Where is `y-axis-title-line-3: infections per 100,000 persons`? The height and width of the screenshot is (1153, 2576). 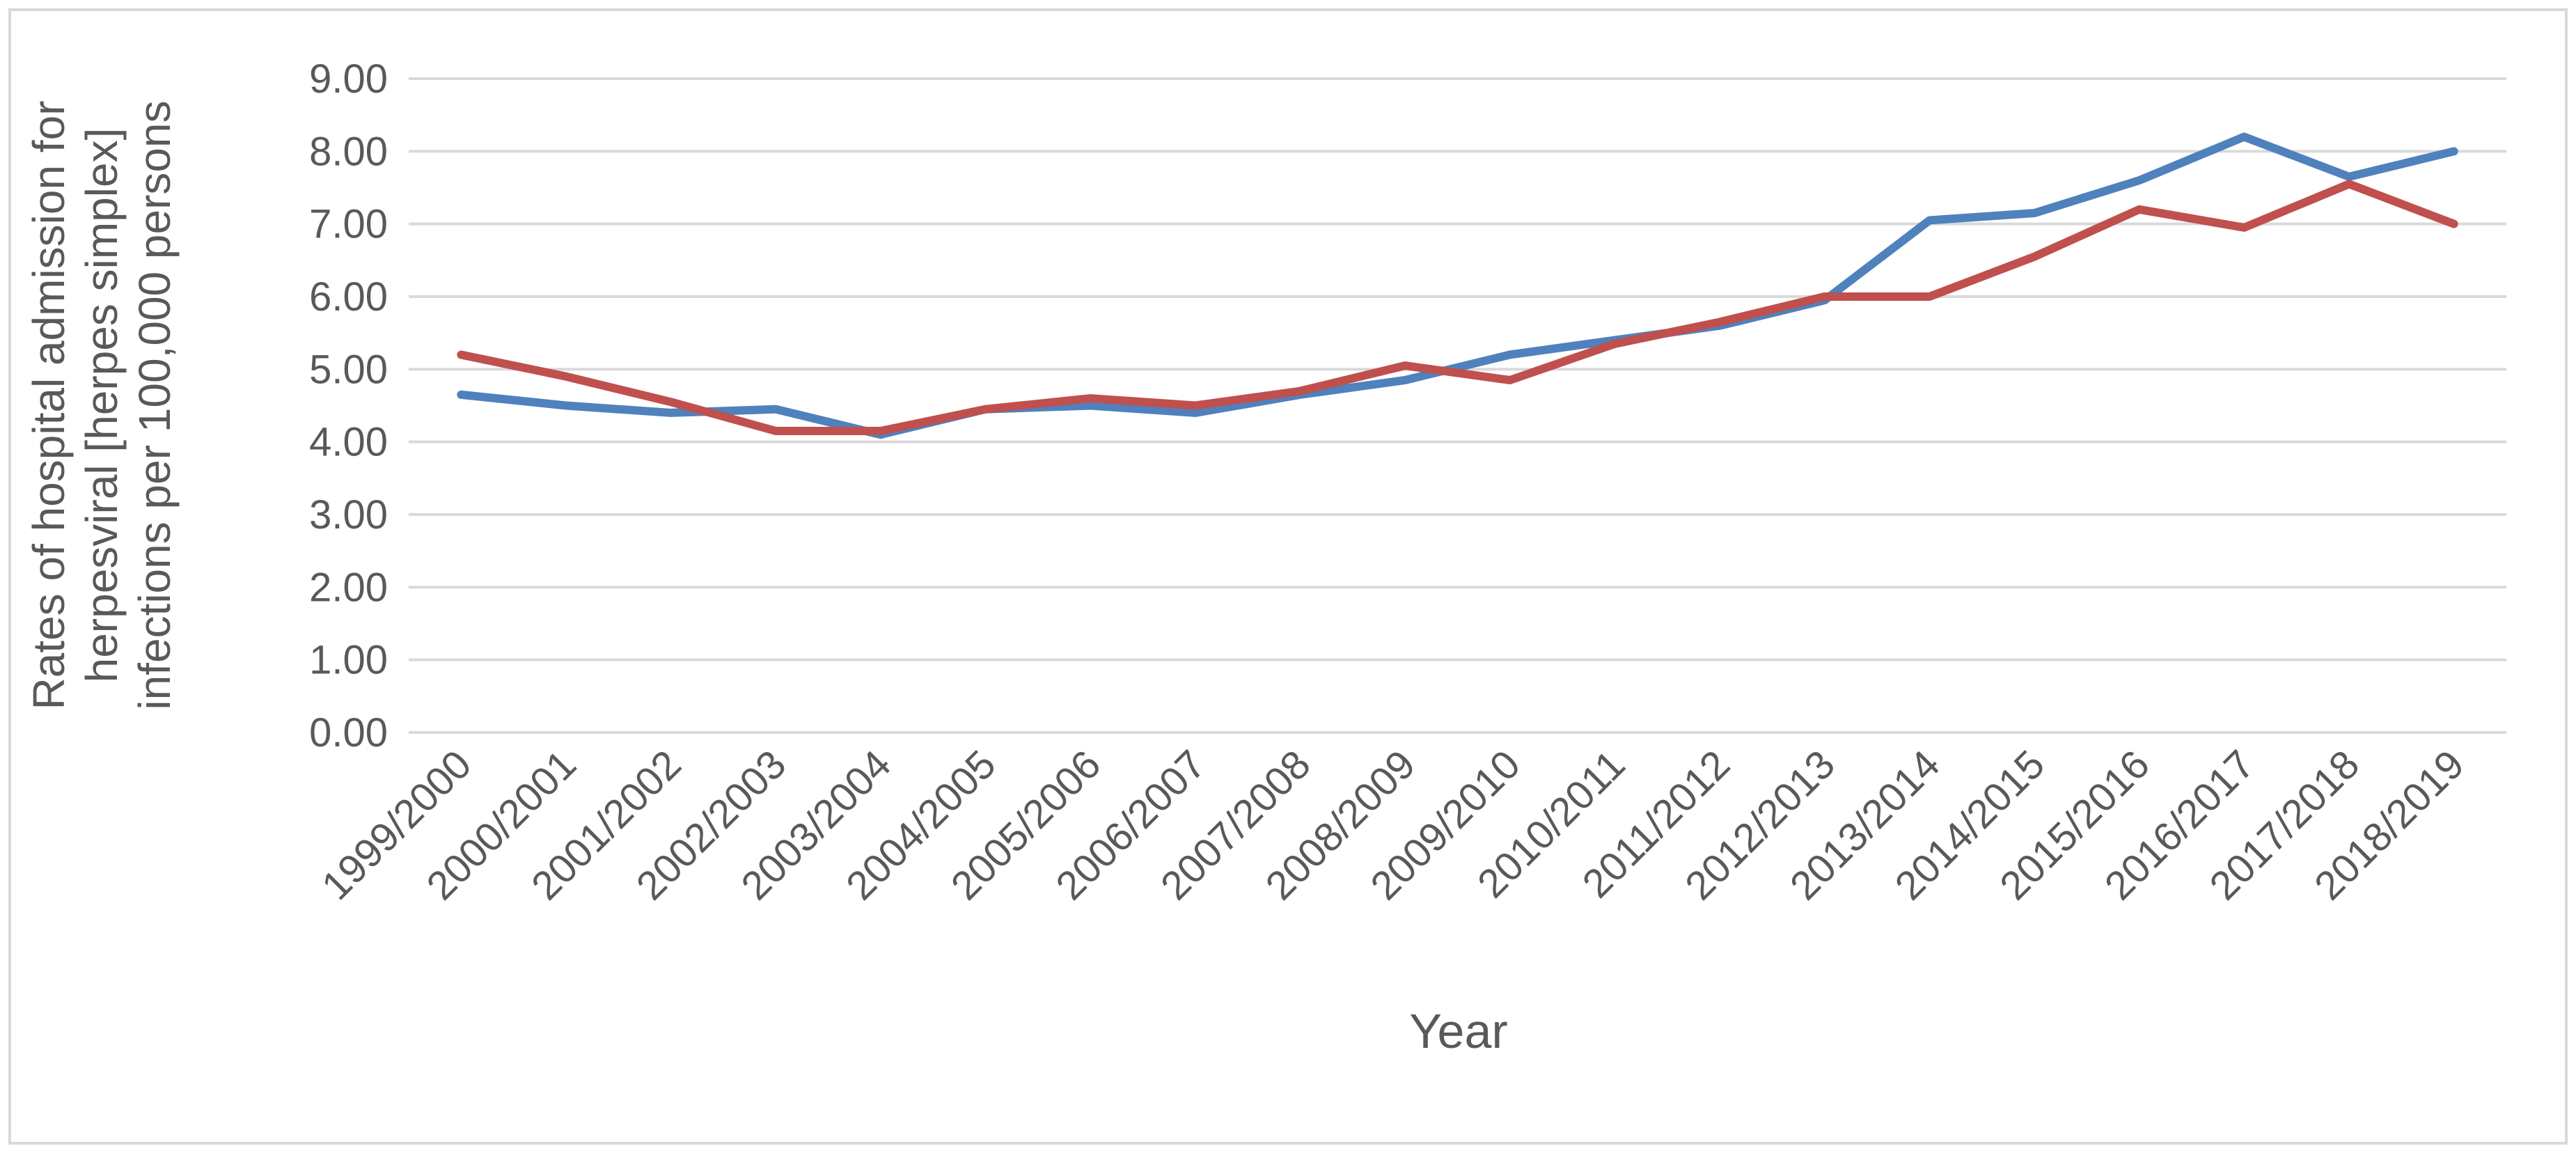
y-axis-title-line-3: infections per 100,000 persons is located at coordinates (154, 404).